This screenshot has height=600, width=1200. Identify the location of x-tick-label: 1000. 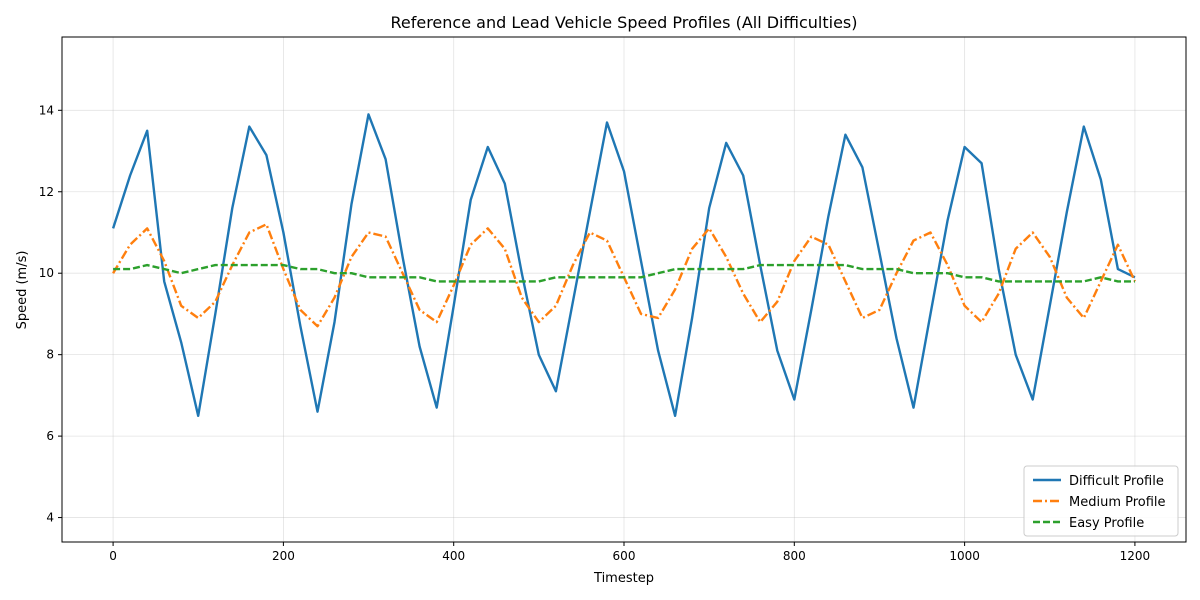
(964, 556).